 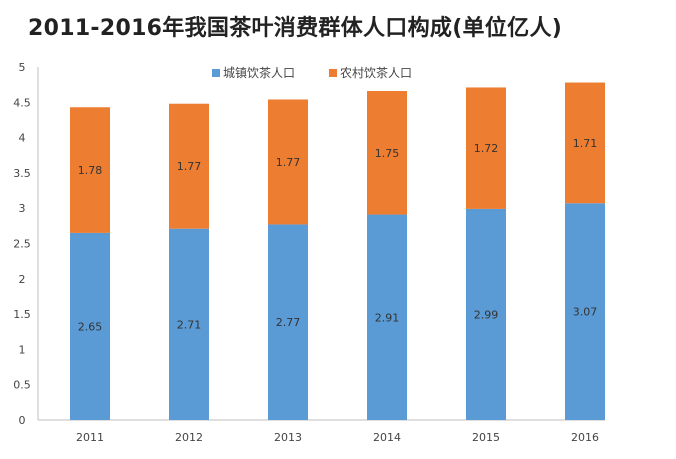 I want to click on bar-data-label: 1.72, so click(x=486, y=148).